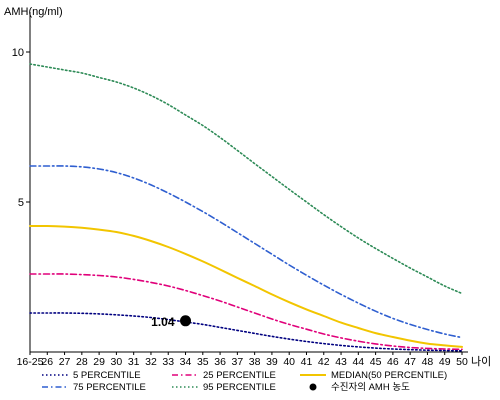  I want to click on x-tick-label: 37, so click(238, 362).